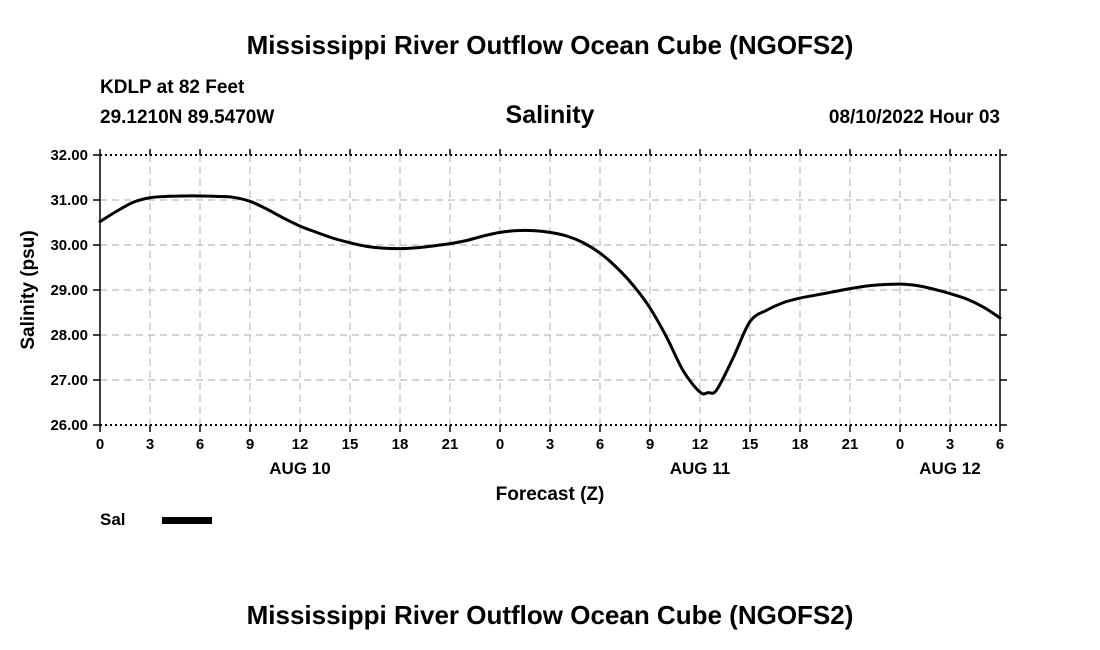 Image resolution: width=1100 pixels, height=650 pixels. What do you see at coordinates (914, 117) in the screenshot?
I see `forecast-timestamp: 08/10/2022 Hour 03` at bounding box center [914, 117].